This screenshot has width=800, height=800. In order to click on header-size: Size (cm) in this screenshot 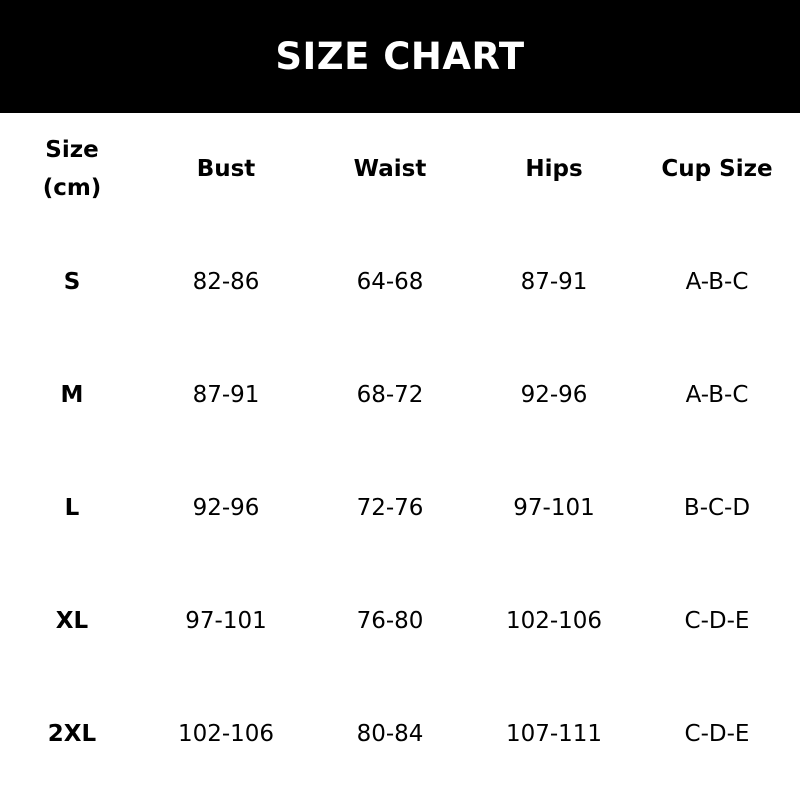, I will do `click(73, 169)`.